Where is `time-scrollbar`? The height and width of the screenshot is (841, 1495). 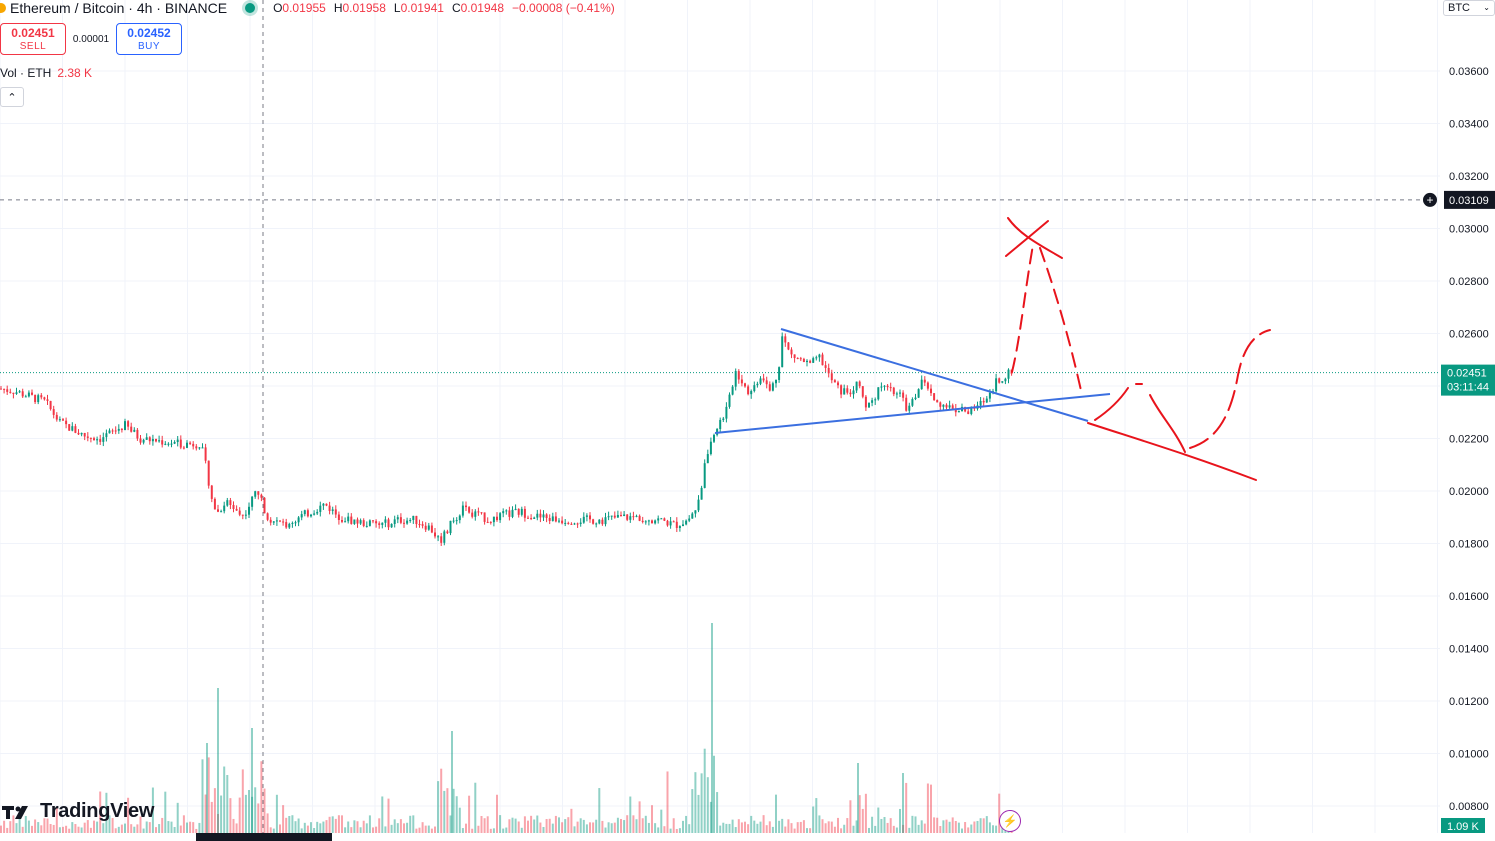
time-scrollbar is located at coordinates (264, 837).